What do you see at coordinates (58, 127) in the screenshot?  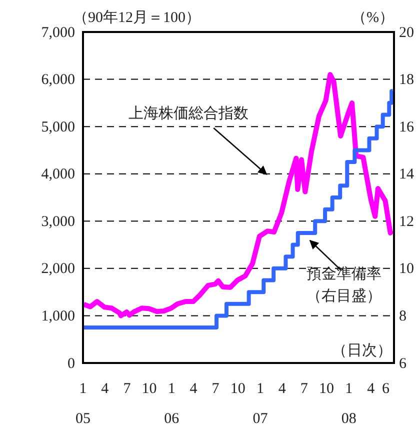 I see `y-tick-label: 5,000` at bounding box center [58, 127].